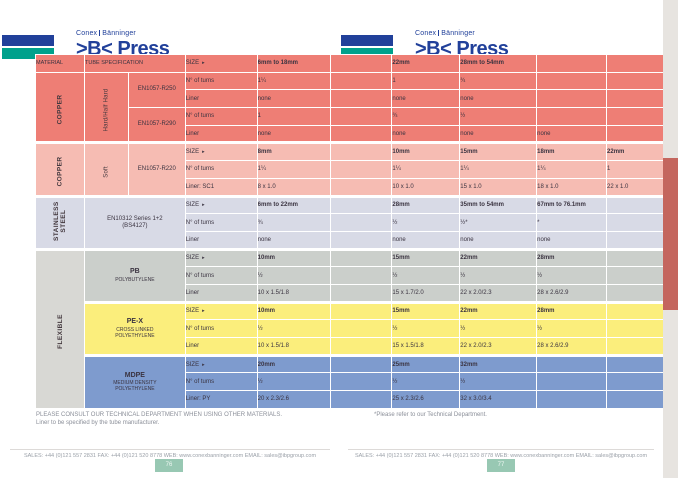  Describe the element at coordinates (293, 293) in the screenshot. I see `table-cell: 10 x 1.5/1.8` at that location.